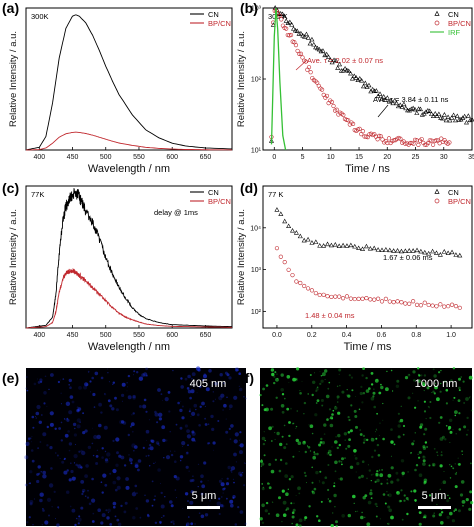 Image resolution: width=474 pixels, height=527 pixels. Describe the element at coordinates (10, 8) in the screenshot. I see `panel-a-label: (a)` at that location.